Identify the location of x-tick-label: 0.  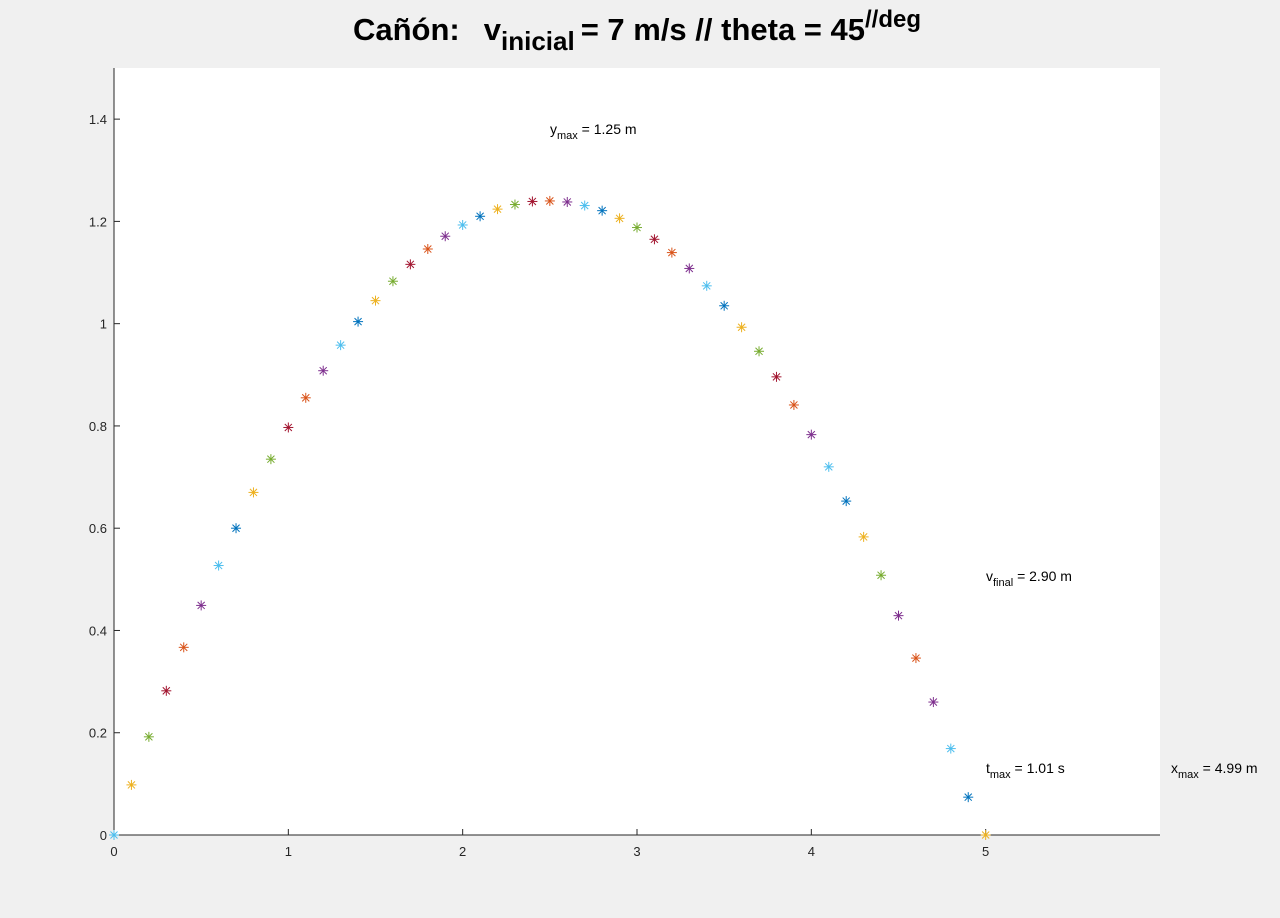
(113, 851).